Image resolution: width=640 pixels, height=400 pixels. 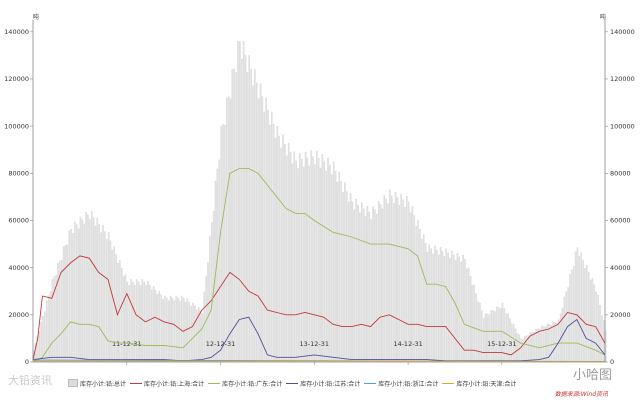 I want to click on y-tick-label-left: 0, so click(x=27, y=362).